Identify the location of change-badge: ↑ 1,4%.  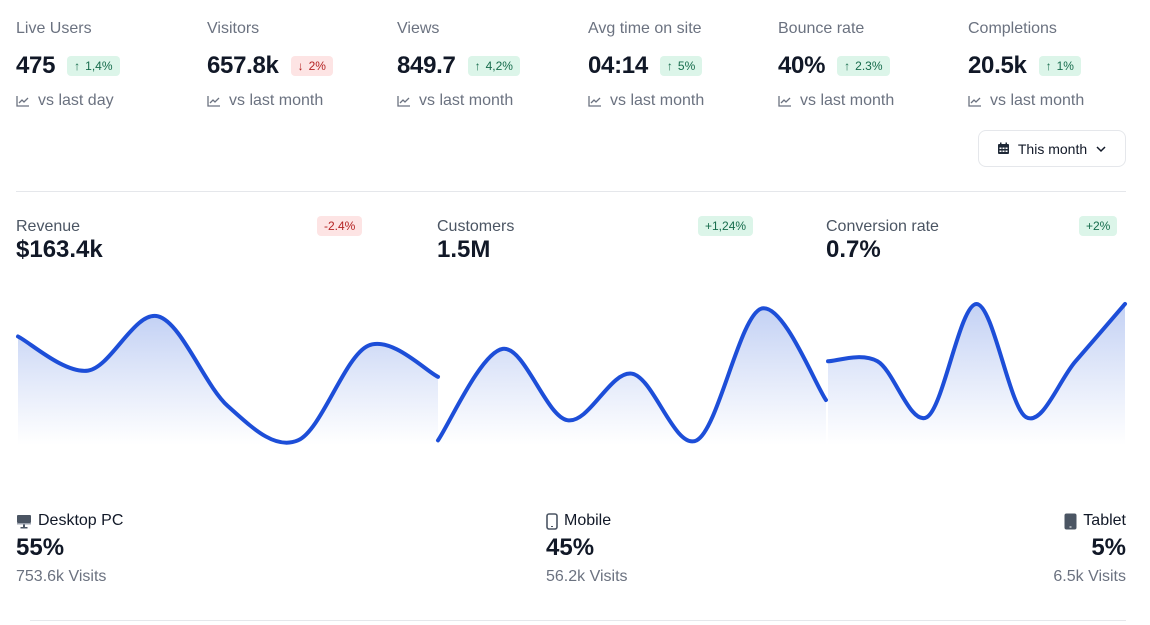
(93, 66).